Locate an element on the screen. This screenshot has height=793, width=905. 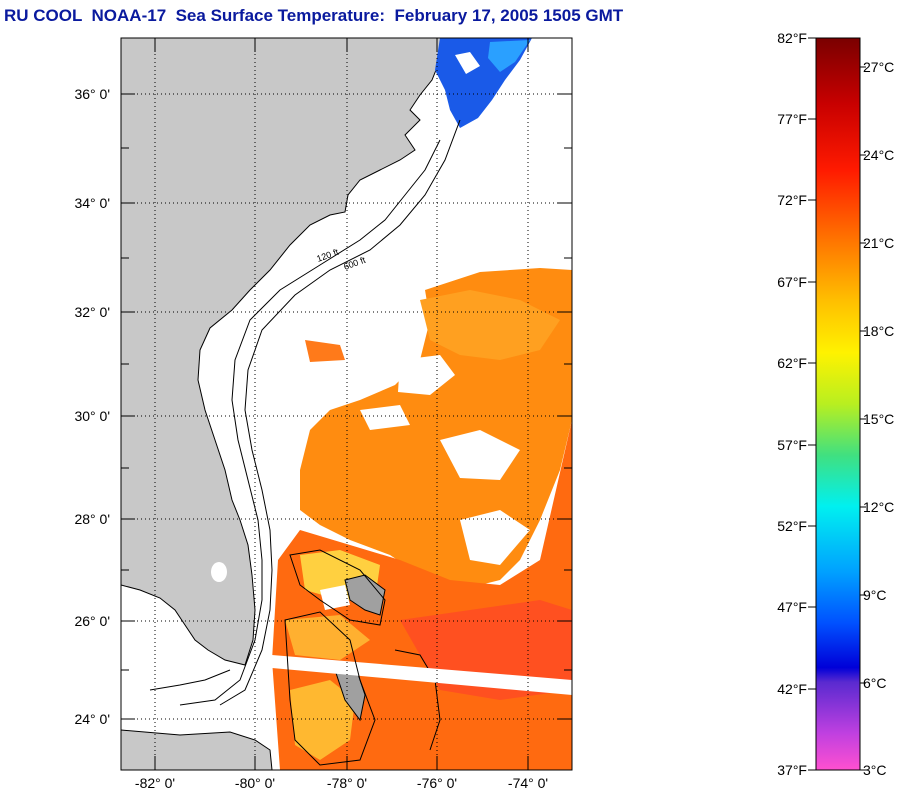
colorbar-label-f: 82°F is located at coordinates (792, 38).